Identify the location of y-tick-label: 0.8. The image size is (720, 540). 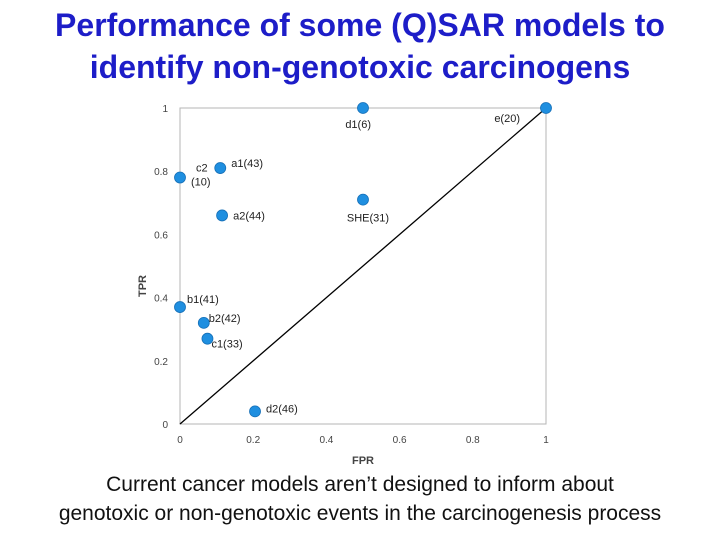
(161, 172).